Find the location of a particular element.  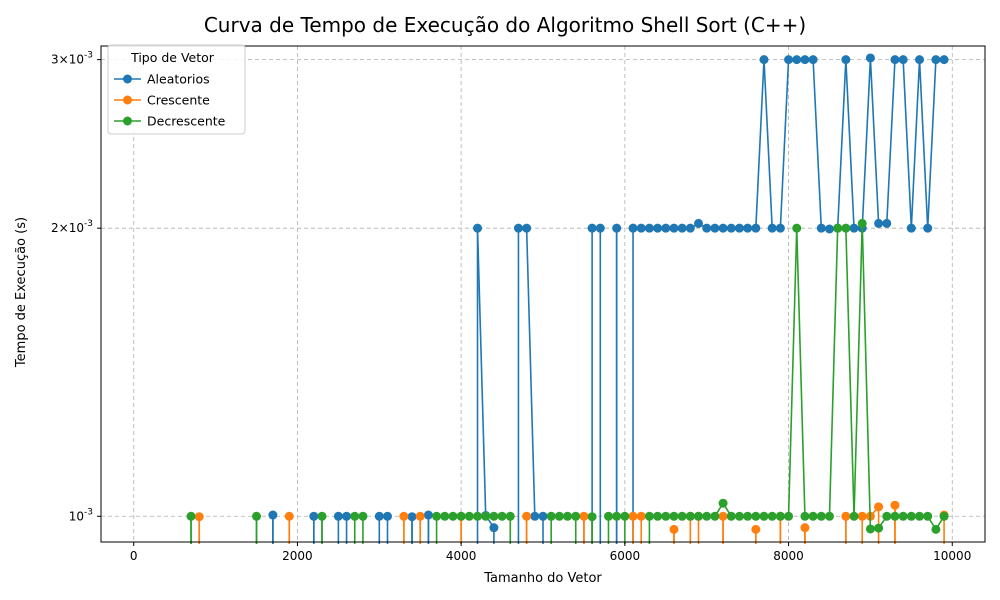

legend-item-aleatorios: Aleatorios is located at coordinates (162, 79).